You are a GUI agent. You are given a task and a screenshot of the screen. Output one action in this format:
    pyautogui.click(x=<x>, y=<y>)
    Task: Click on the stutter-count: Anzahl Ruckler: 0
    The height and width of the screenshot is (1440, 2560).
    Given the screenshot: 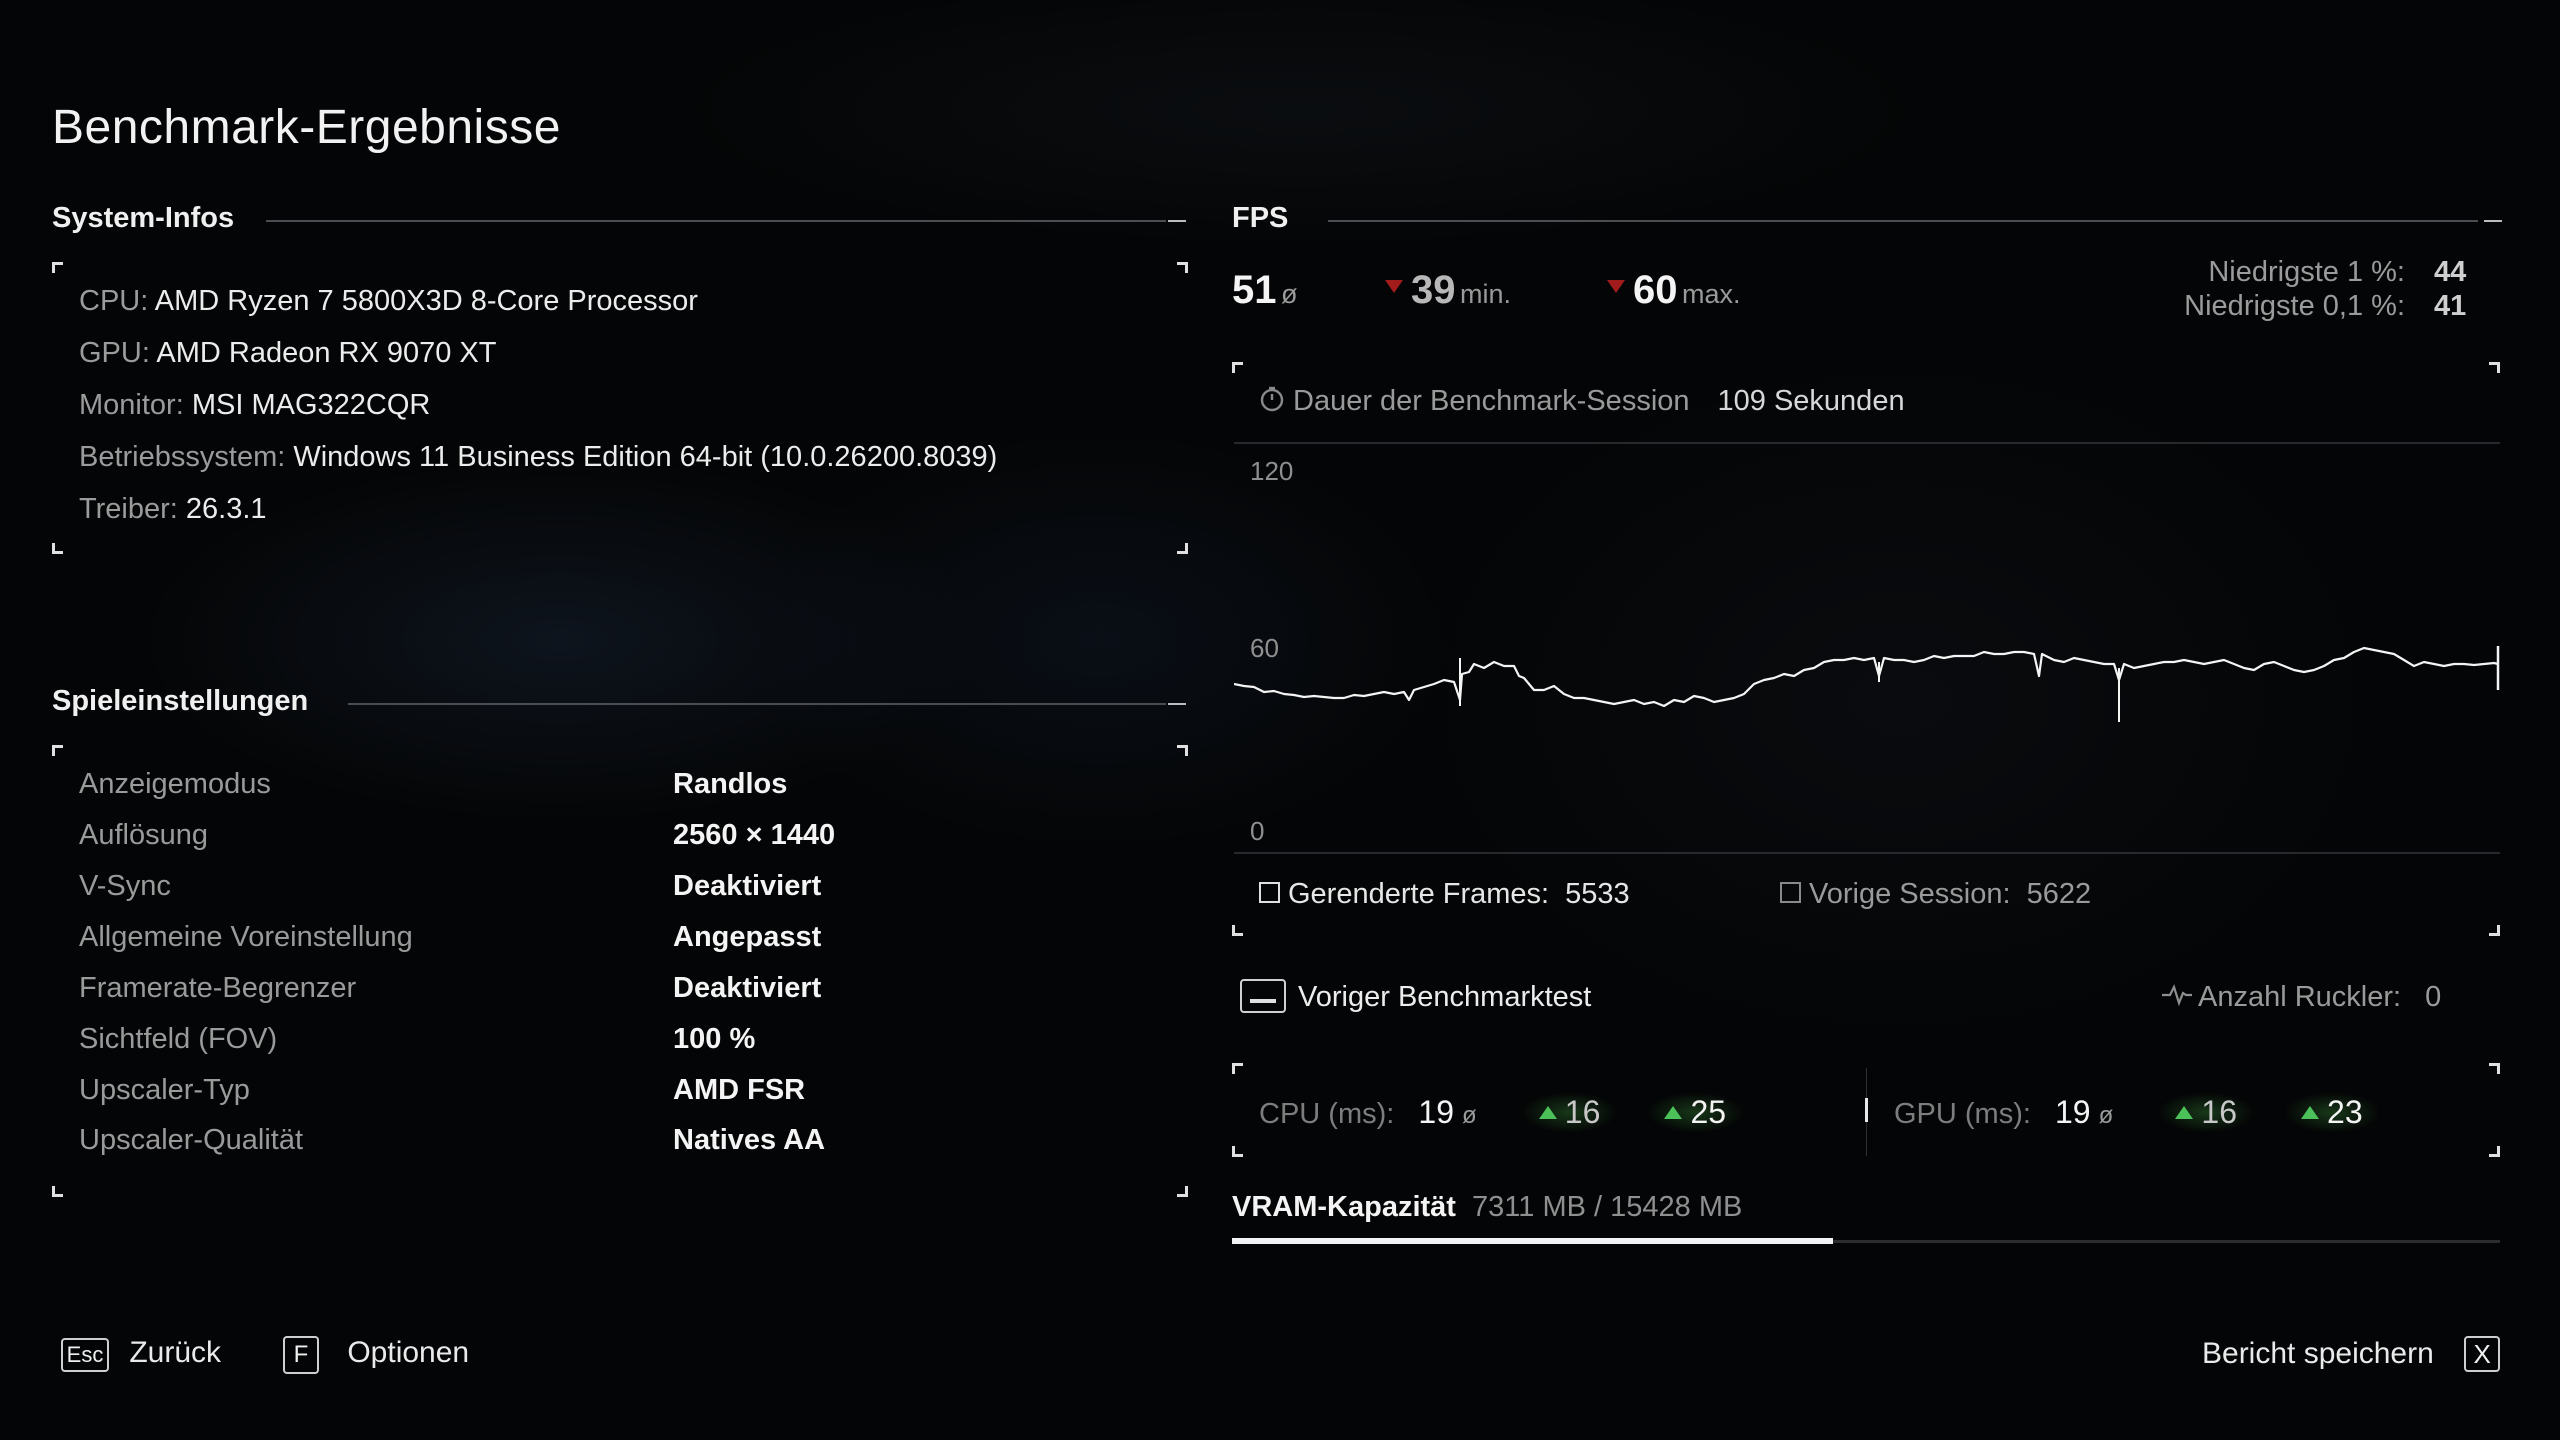 What is the action you would take?
    pyautogui.click(x=2301, y=997)
    